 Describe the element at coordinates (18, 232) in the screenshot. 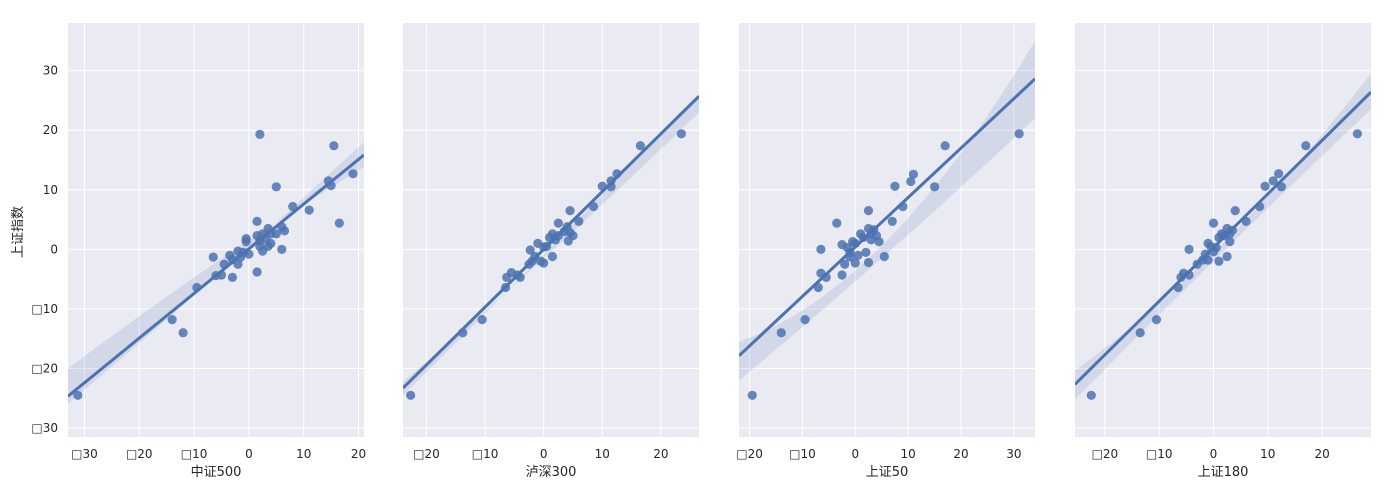

I see `y-axis-label: 上证指数` at that location.